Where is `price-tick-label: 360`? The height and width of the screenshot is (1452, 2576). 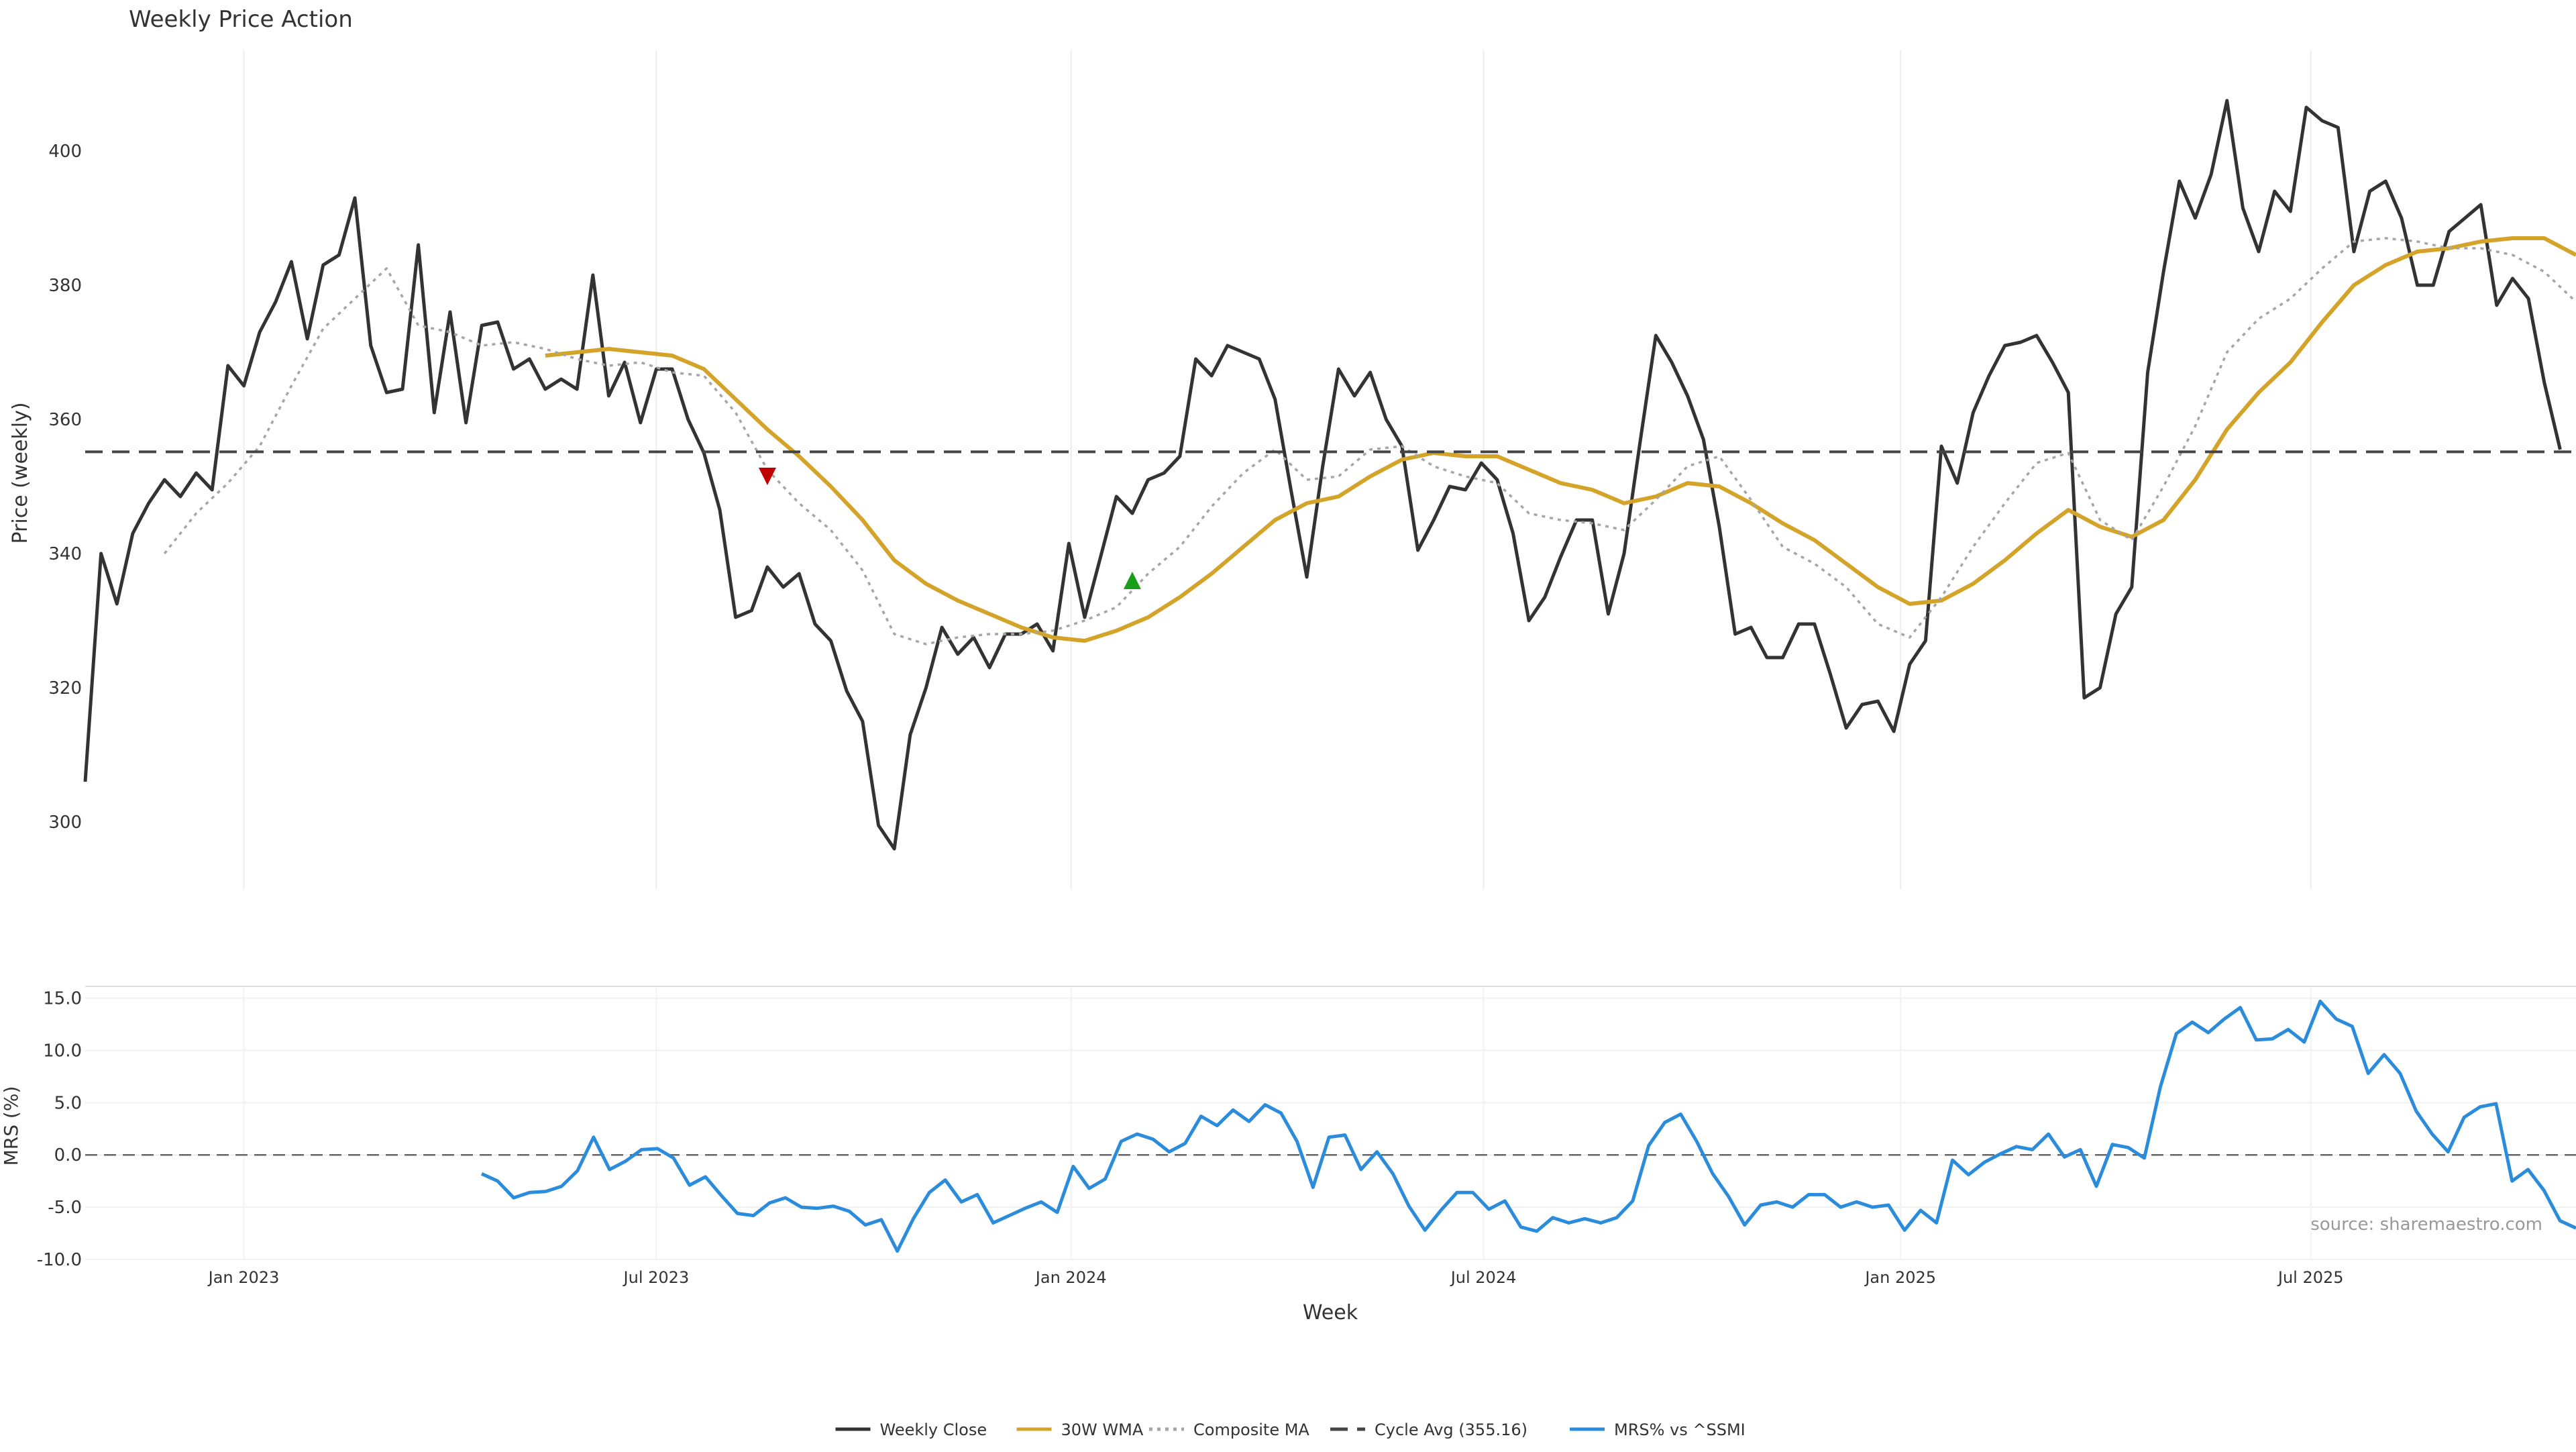
price-tick-label: 360 is located at coordinates (65, 420).